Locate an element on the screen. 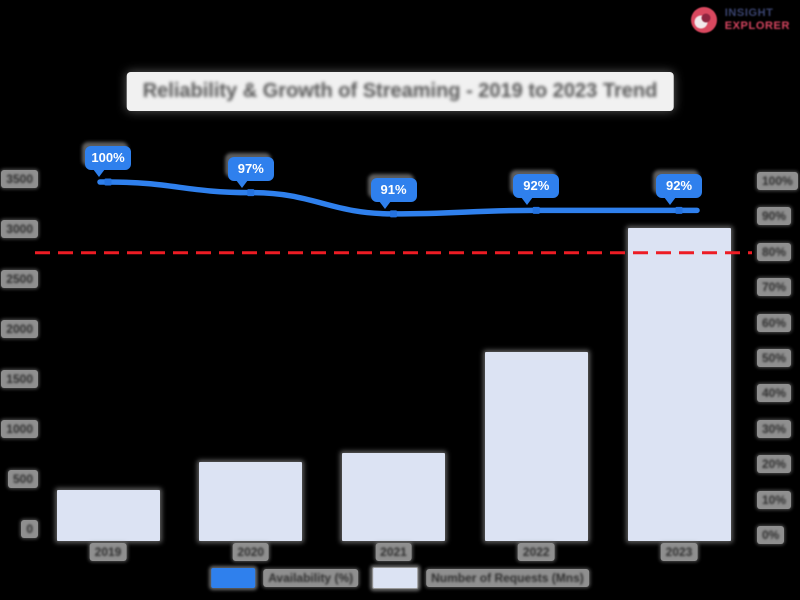  tick-text: 2023 is located at coordinates (679, 552).